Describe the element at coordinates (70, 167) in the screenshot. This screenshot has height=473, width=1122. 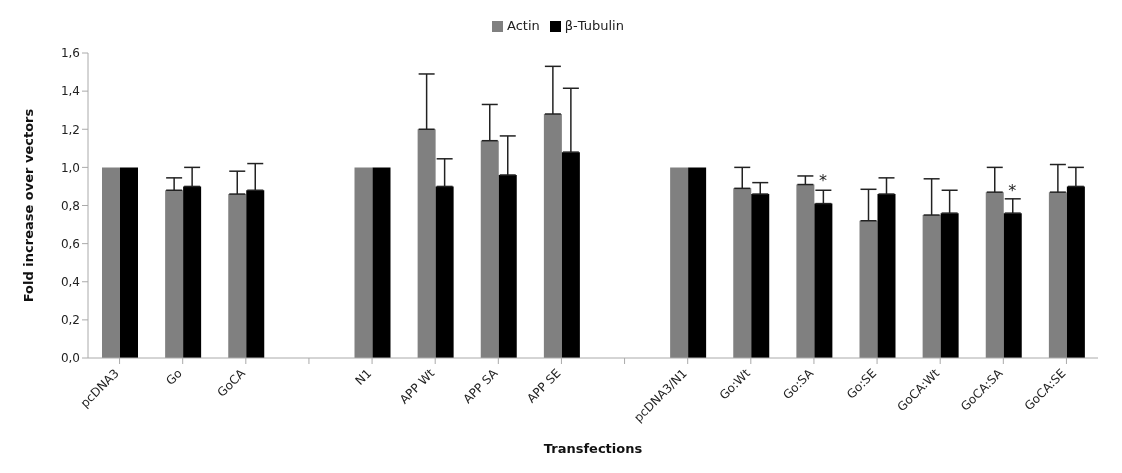
I see `y-tick-label: 1,0` at that location.